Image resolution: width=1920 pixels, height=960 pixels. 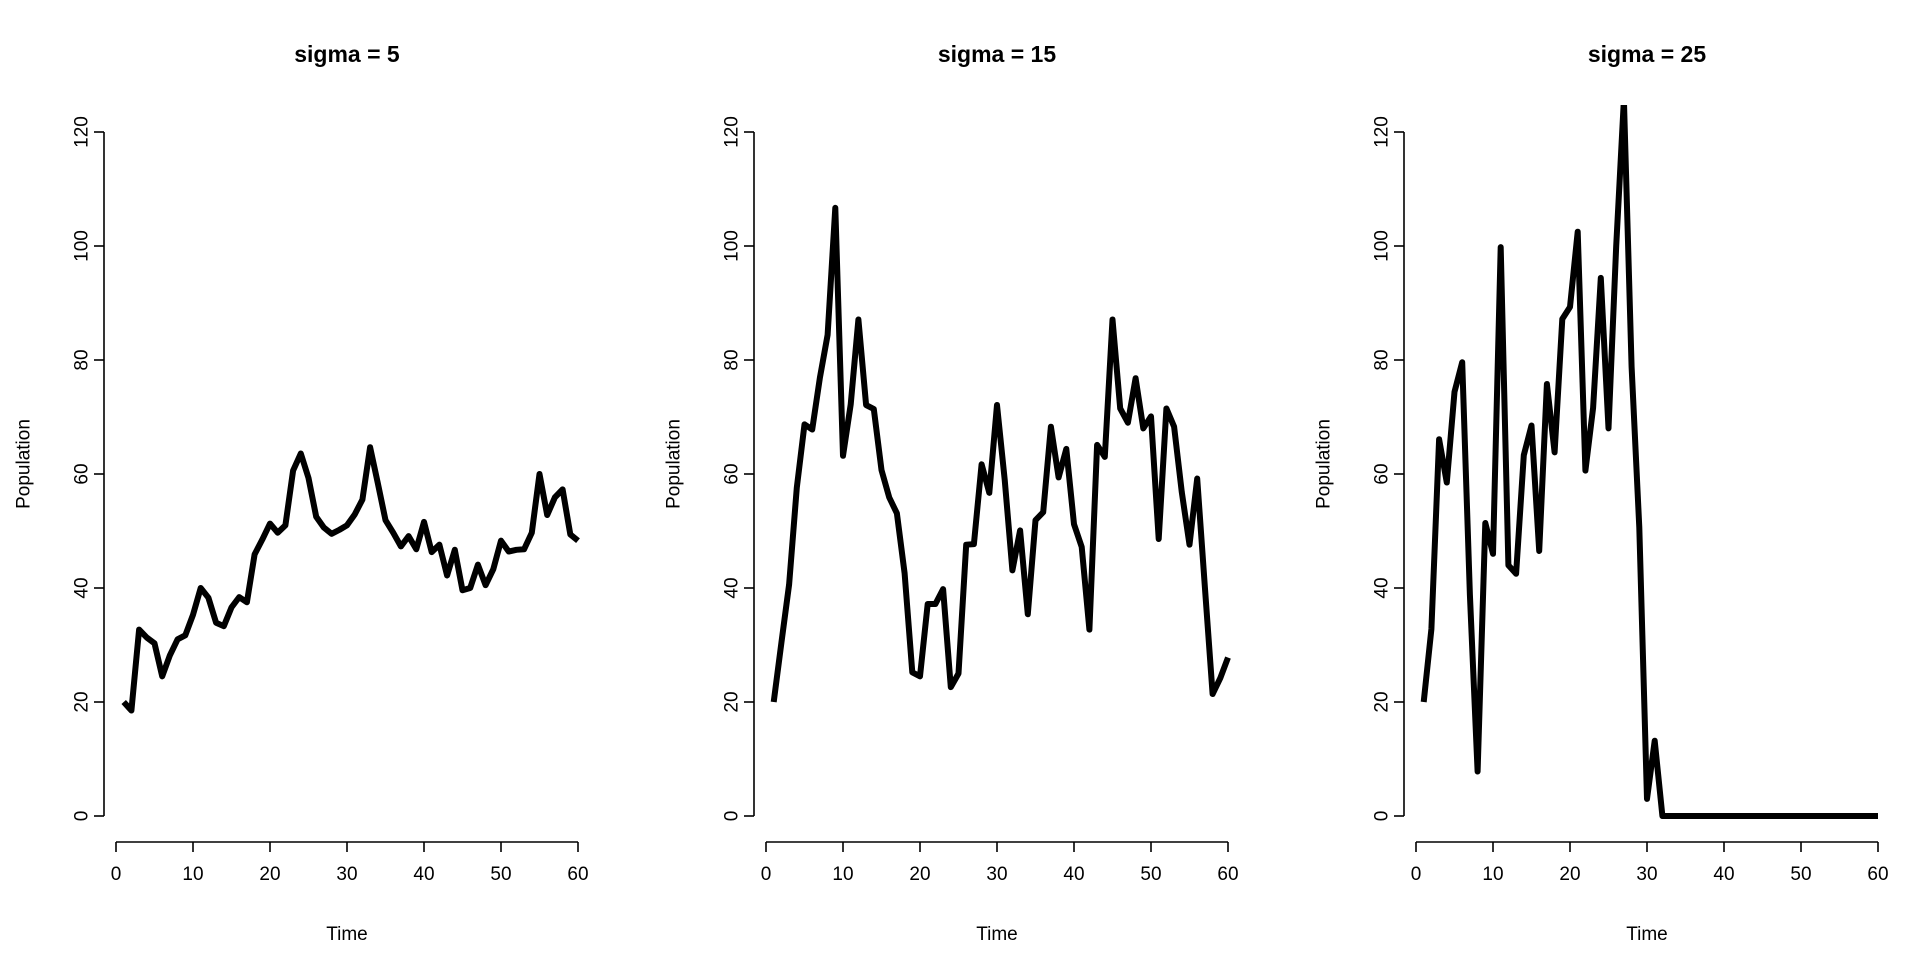 I want to click on chart-title: sigma = 25, so click(x=1647, y=54).